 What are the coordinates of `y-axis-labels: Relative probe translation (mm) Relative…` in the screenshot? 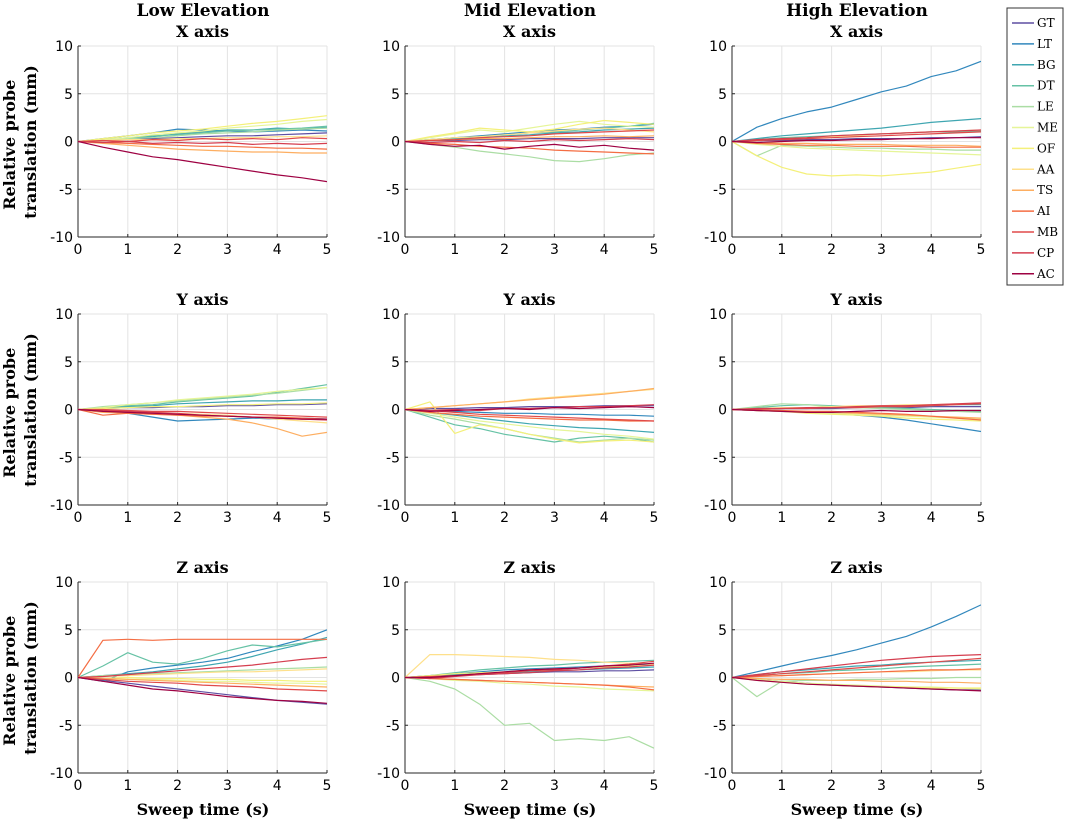 It's located at (20, 410).